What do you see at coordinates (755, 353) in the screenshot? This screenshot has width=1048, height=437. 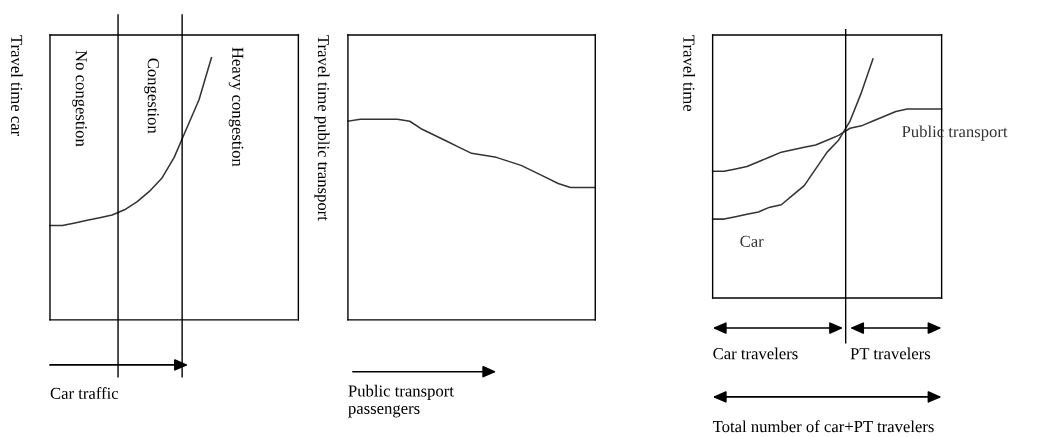 I see `text: Car travelers` at bounding box center [755, 353].